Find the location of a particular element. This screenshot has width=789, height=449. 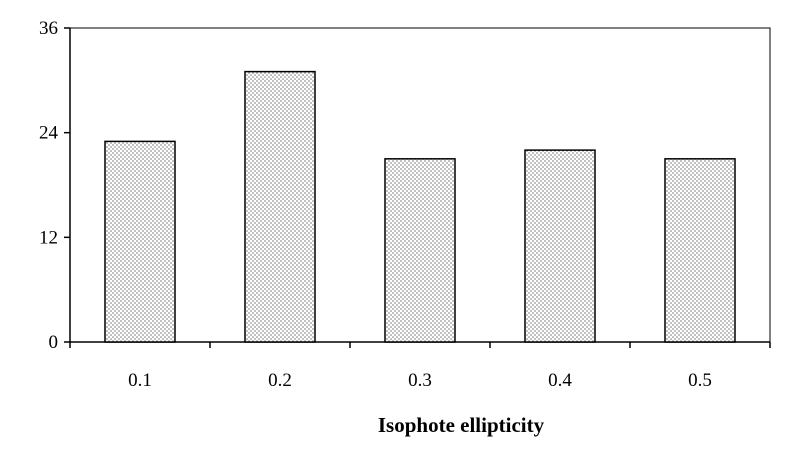

bar-0.1 is located at coordinates (140, 241).